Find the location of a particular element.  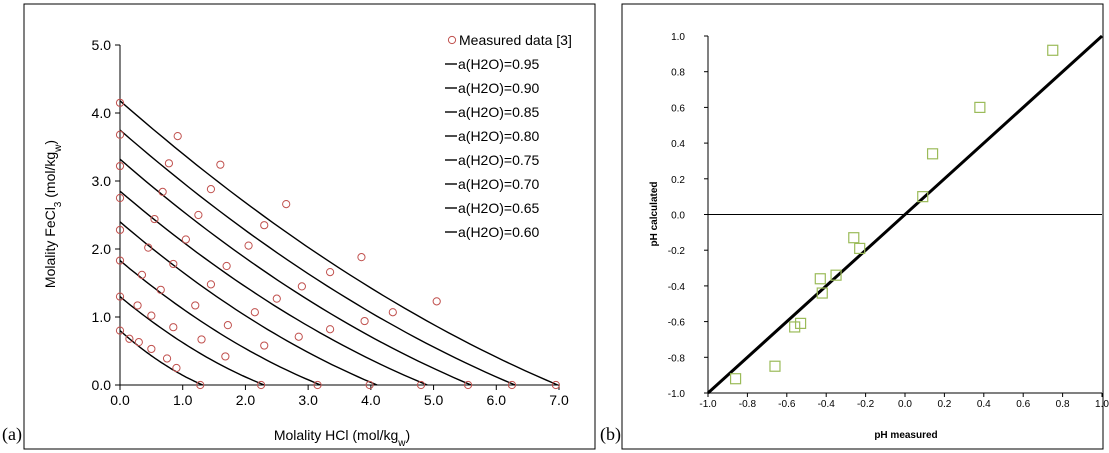

chart-a-y-tick-label: 3.0 is located at coordinates (102, 181).